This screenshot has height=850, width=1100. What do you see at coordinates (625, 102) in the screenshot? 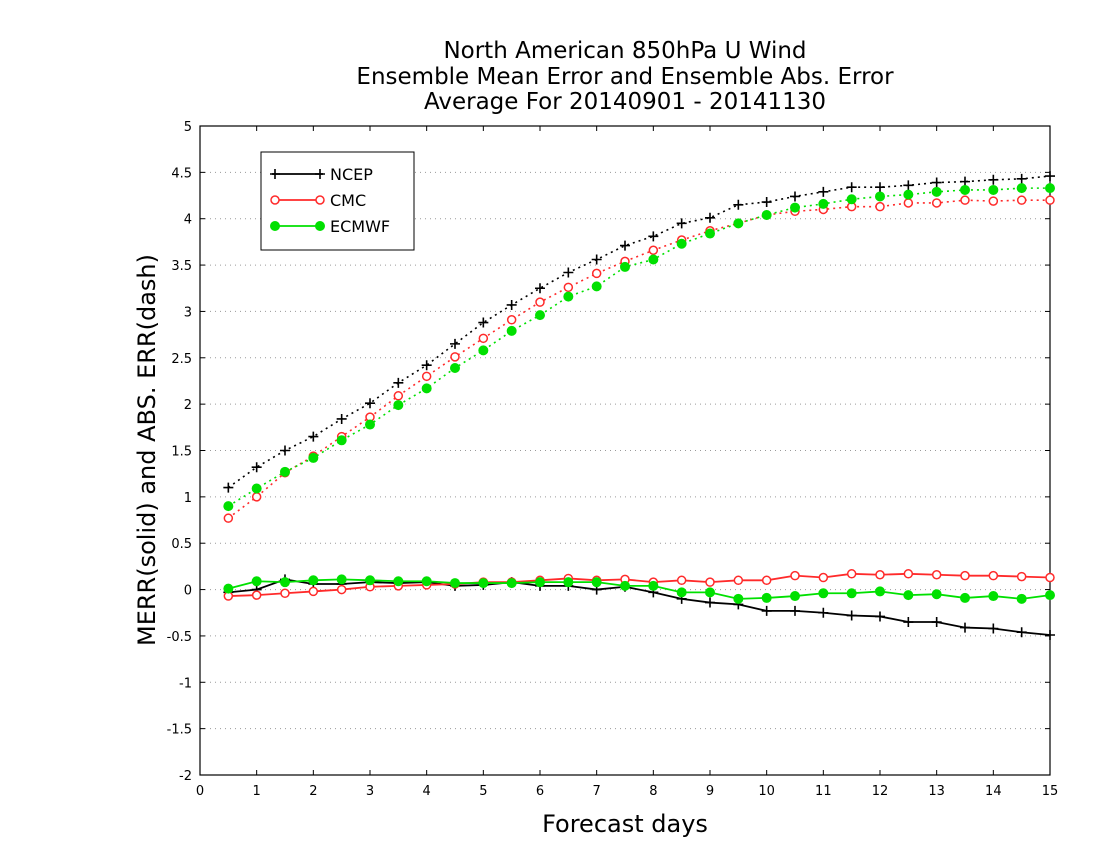
I see `chart-title-line-3: Average For 20140901 - 20141130` at bounding box center [625, 102].